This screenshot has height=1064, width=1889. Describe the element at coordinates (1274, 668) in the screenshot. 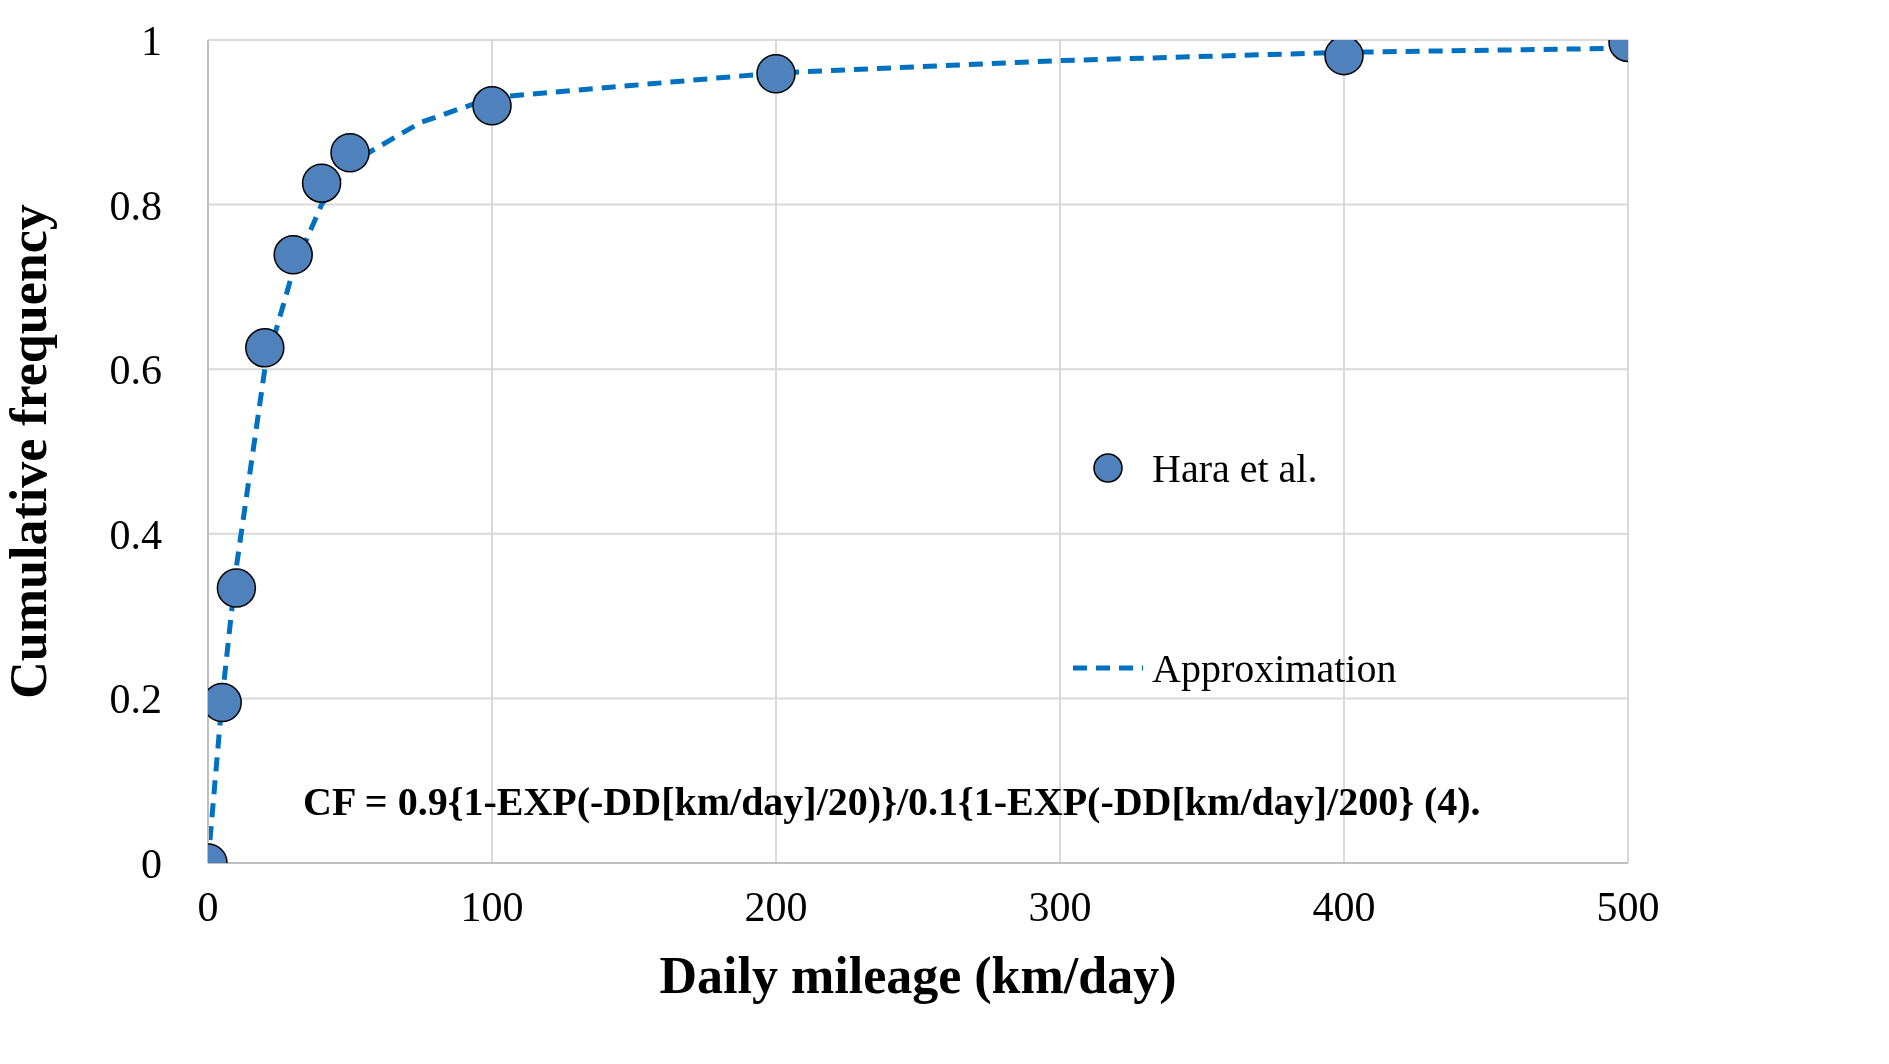

I see `legend-label: Approximation` at that location.